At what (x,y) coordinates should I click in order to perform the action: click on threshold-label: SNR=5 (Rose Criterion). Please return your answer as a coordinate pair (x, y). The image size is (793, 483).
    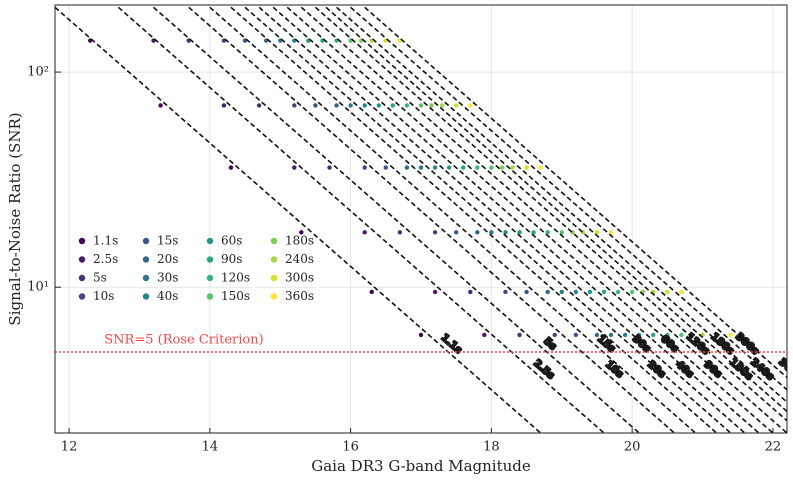
    Looking at the image, I should click on (183, 339).